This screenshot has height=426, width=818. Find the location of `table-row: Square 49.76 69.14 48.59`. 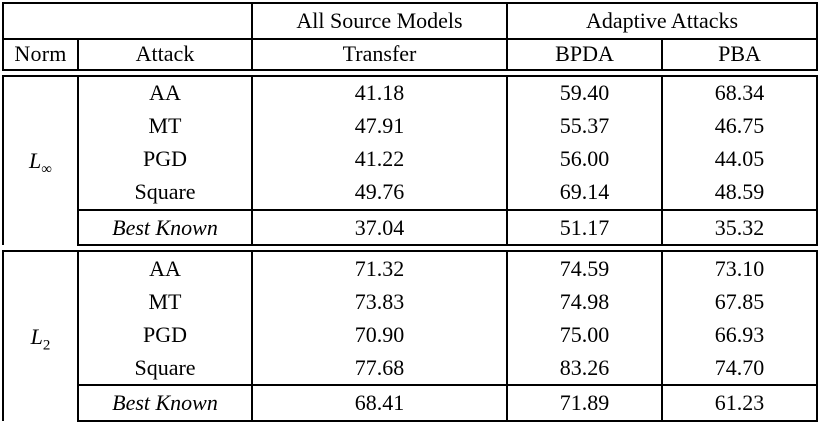

table-row: Square 49.76 69.14 48.59 is located at coordinates (410, 192).